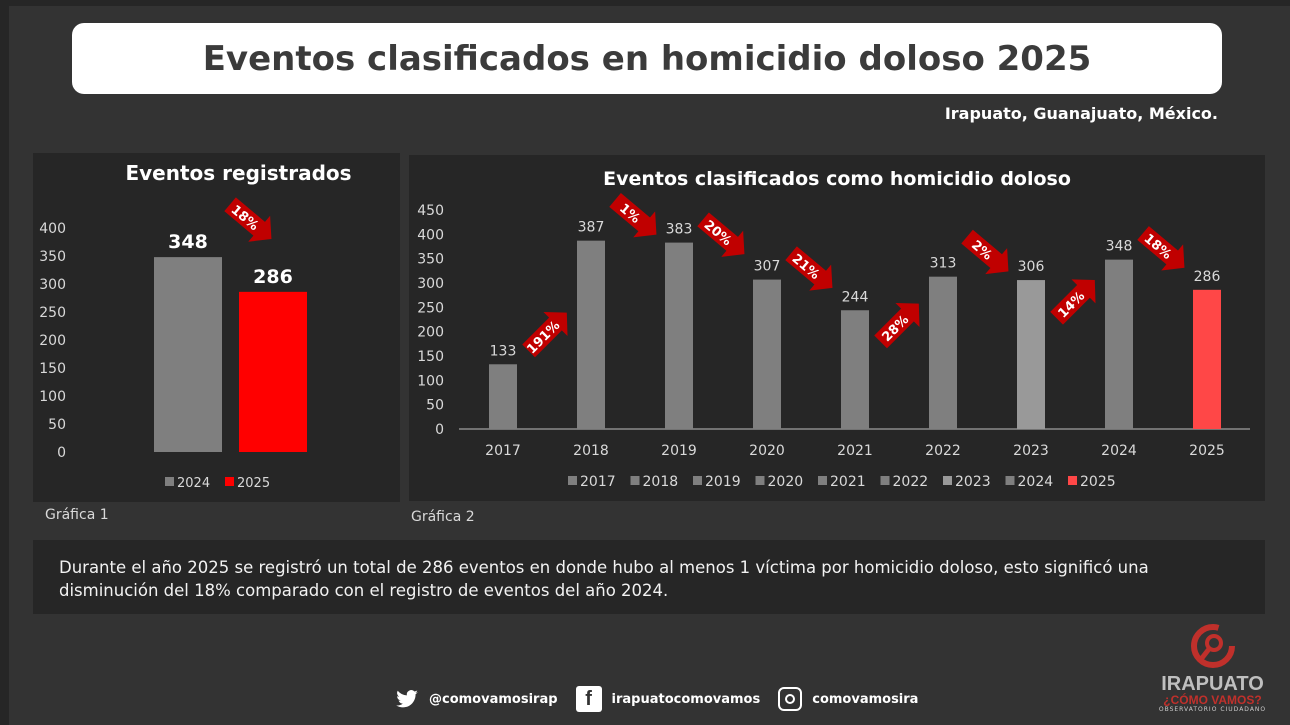 Image resolution: width=1290 pixels, height=725 pixels. I want to click on x-tick-label: 2017, so click(503, 451).